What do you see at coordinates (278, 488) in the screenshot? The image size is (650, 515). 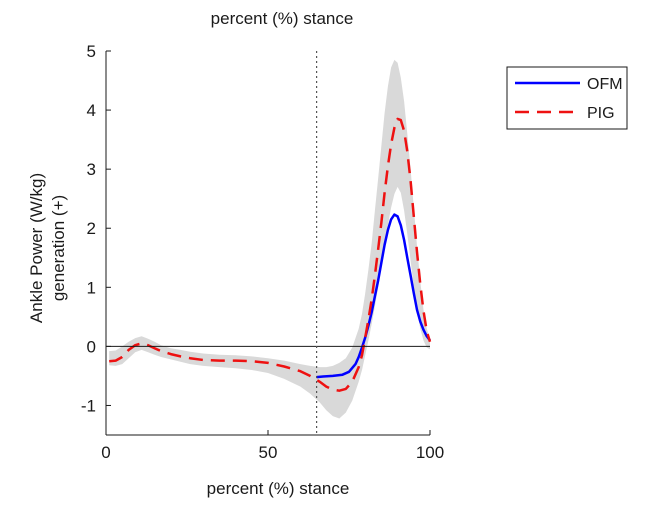 I see `x-axis-title: percent (%) stance` at bounding box center [278, 488].